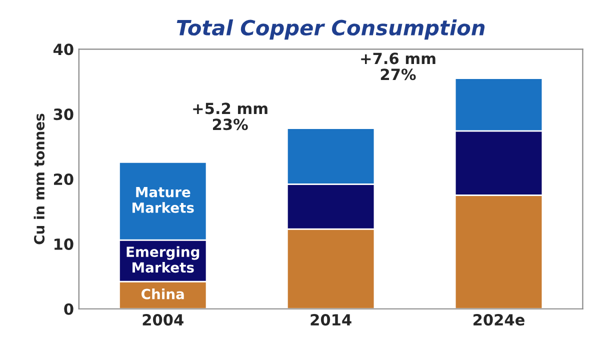  What do you see at coordinates (64, 179) in the screenshot?
I see `y-tick-label: 20` at bounding box center [64, 179].